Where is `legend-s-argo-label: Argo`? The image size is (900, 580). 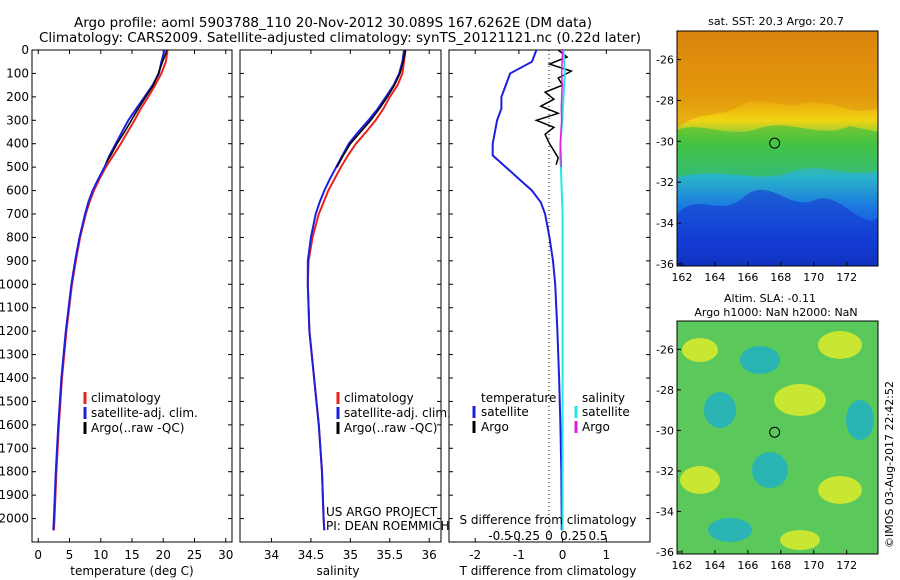 legend-s-argo-label: Argo is located at coordinates (596, 427).